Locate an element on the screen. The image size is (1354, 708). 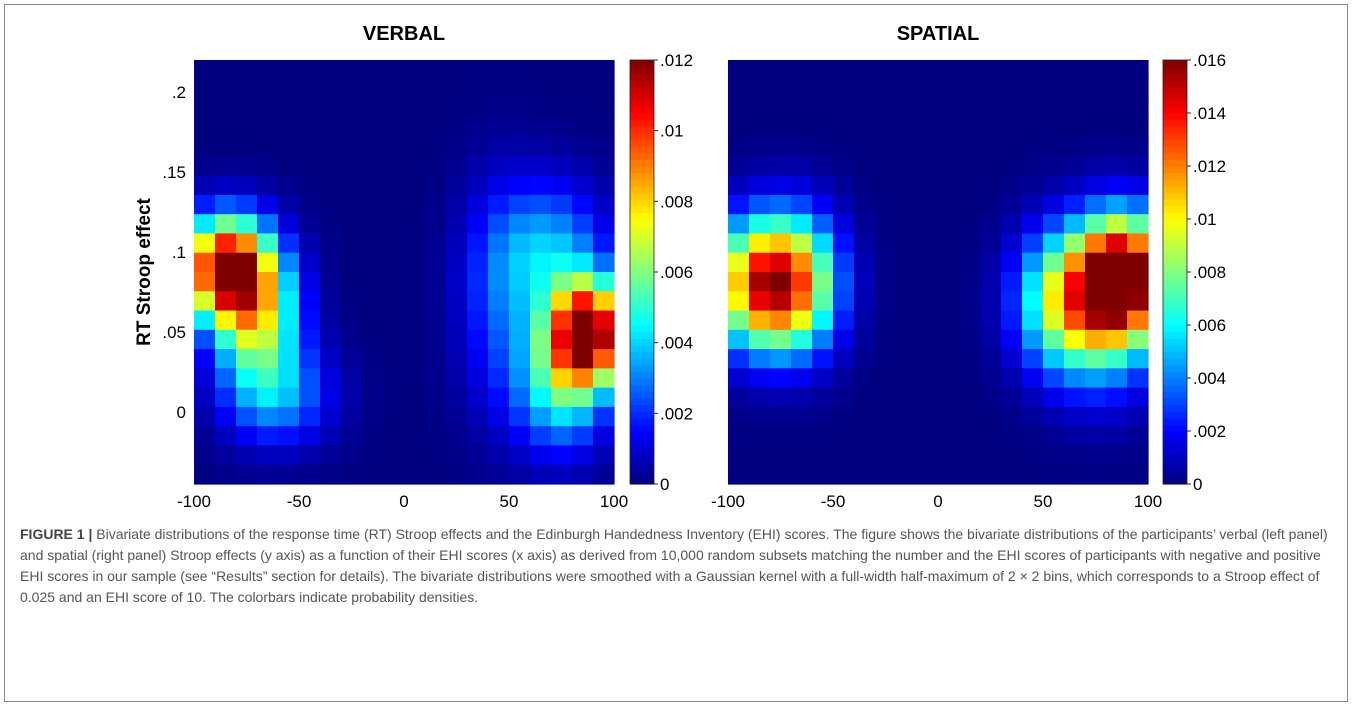
x-tick-label: -50 is located at coordinates (833, 501).